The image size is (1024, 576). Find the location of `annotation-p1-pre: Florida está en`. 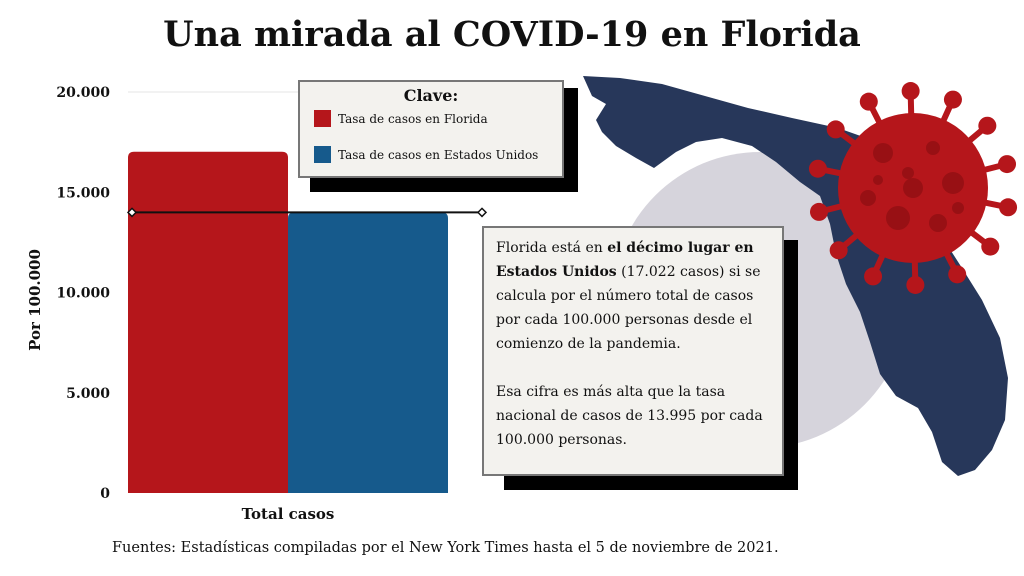

annotation-p1-pre: Florida está en is located at coordinates (552, 248).